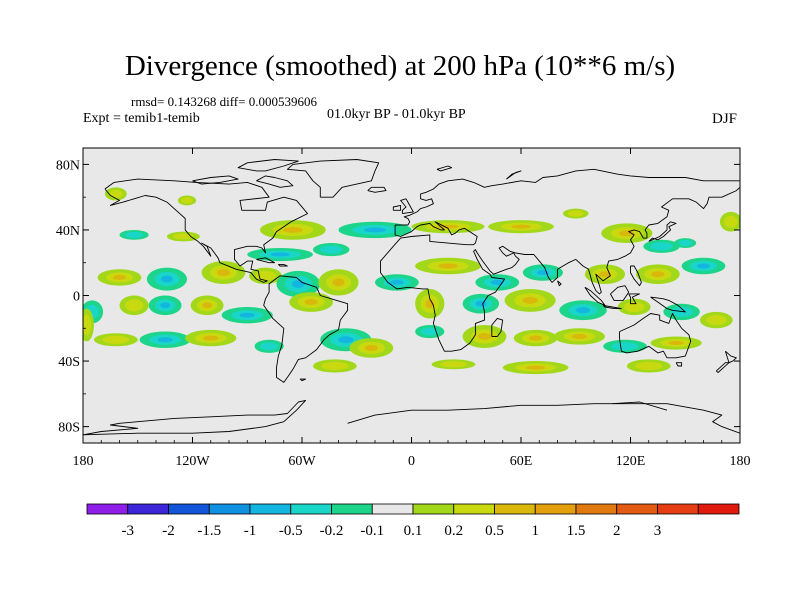 This screenshot has width=800, height=600. What do you see at coordinates (168, 531) in the screenshot?
I see `colorbar-label-1: -2` at bounding box center [168, 531].